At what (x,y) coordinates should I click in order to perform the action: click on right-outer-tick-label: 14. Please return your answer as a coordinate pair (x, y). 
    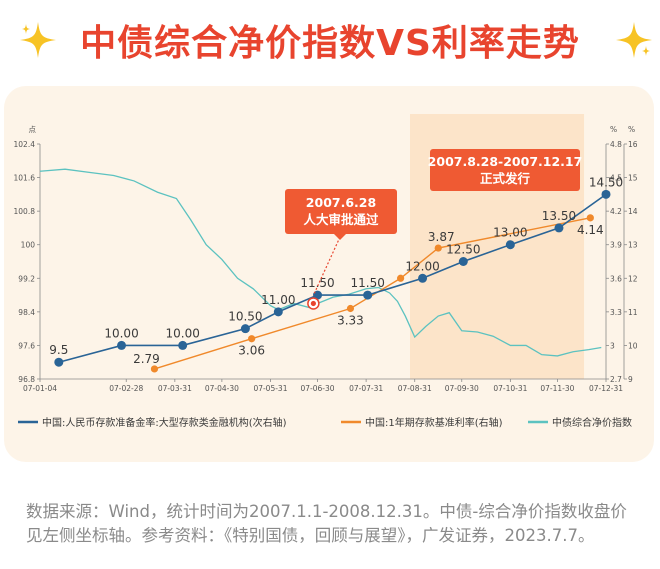
    Looking at the image, I should click on (633, 211).